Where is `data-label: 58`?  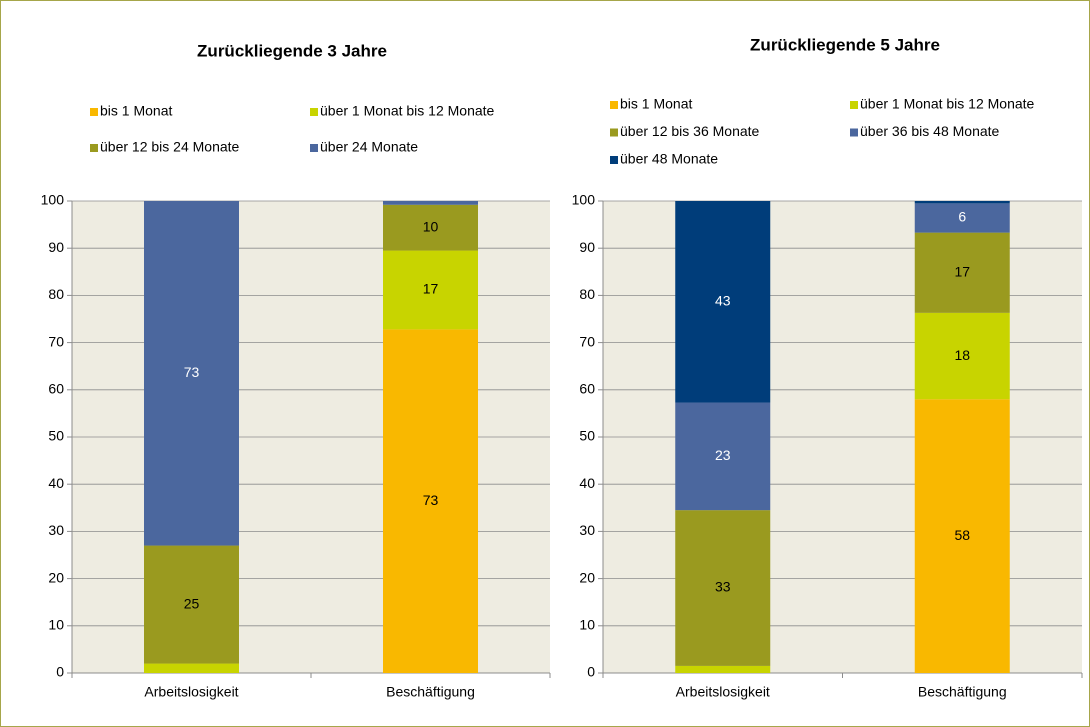
data-label: 58 is located at coordinates (962, 535).